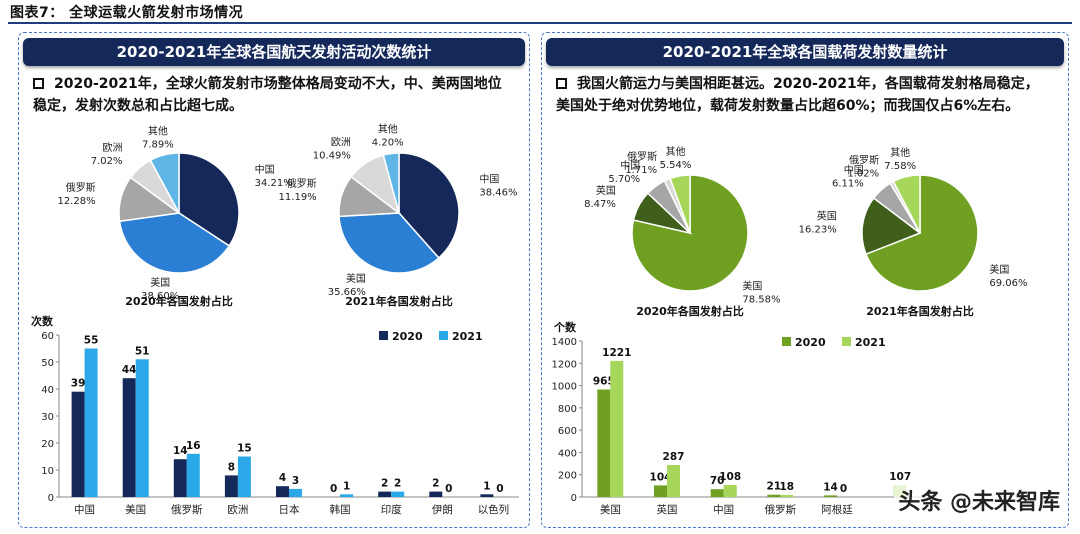 This screenshot has width=1080, height=534. What do you see at coordinates (773, 487) in the screenshot?
I see `bar-value-label: 21` at bounding box center [773, 487].